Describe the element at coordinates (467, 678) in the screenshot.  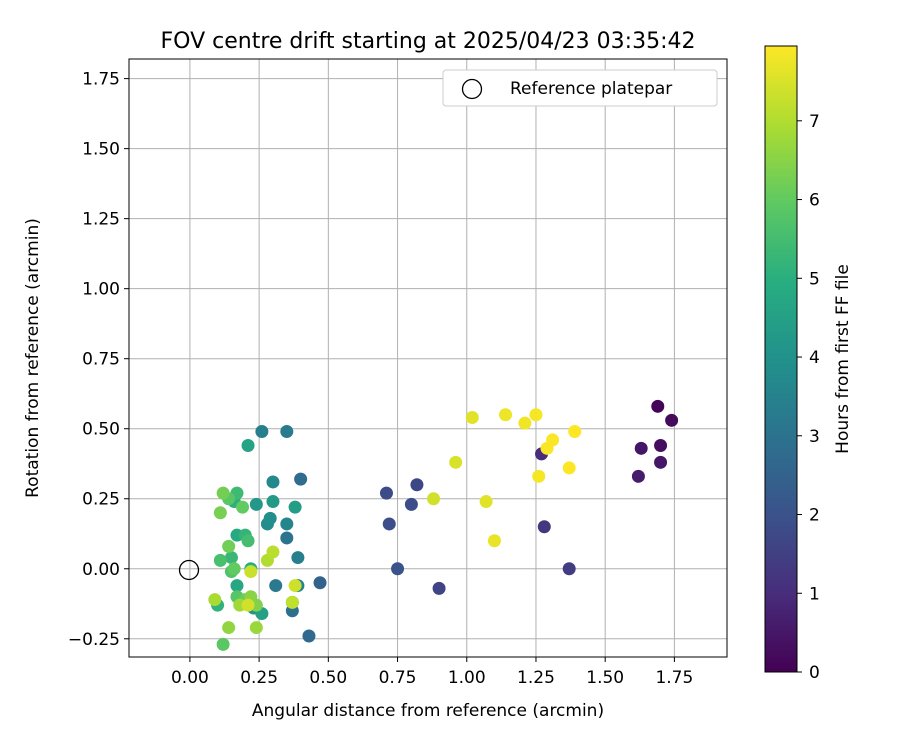
I see `x-tick-label: 1.00` at that location.